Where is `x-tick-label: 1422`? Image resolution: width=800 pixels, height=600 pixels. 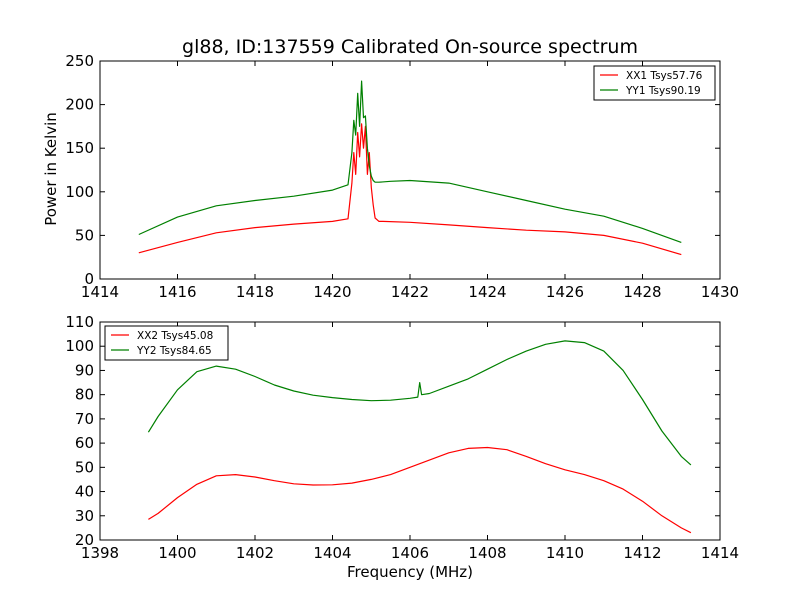 x-tick-label: 1422 is located at coordinates (410, 292).